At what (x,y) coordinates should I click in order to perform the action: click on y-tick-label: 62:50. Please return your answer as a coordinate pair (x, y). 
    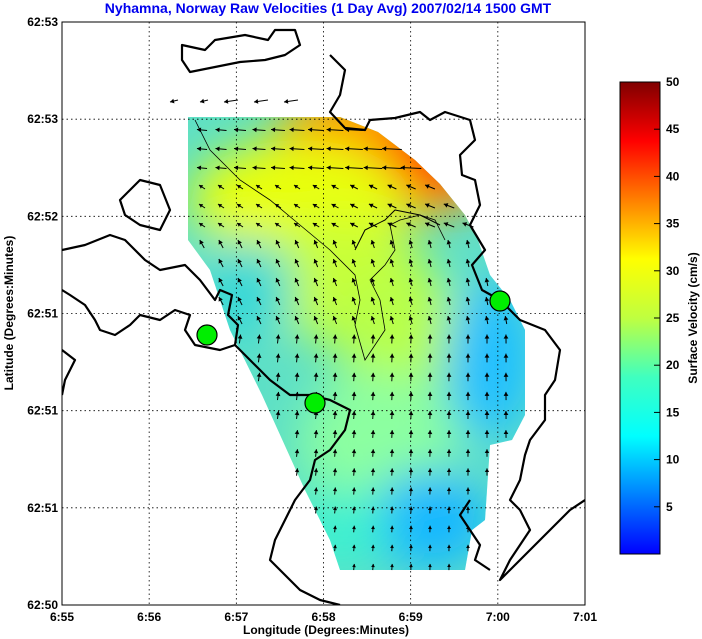
    Looking at the image, I should click on (42, 605).